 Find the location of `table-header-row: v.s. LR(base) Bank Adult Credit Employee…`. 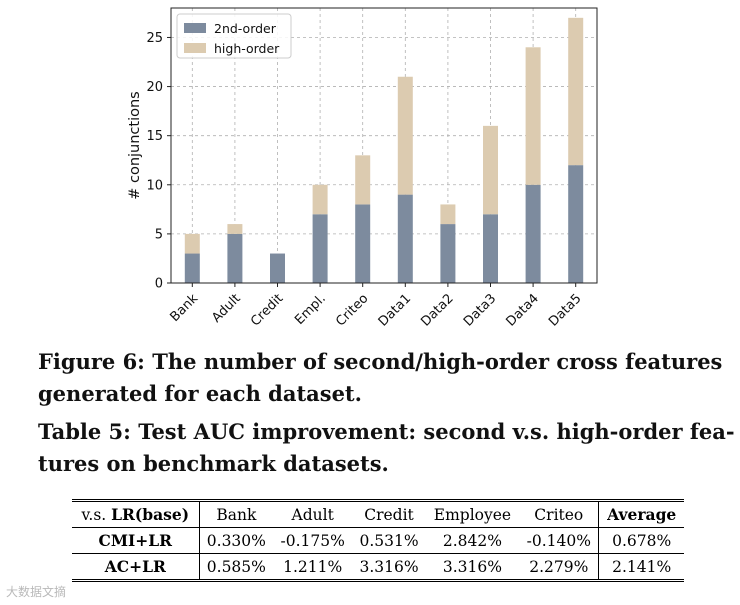

table-header-row: v.s. LR(base) Bank Adult Credit Employee… is located at coordinates (378, 514).